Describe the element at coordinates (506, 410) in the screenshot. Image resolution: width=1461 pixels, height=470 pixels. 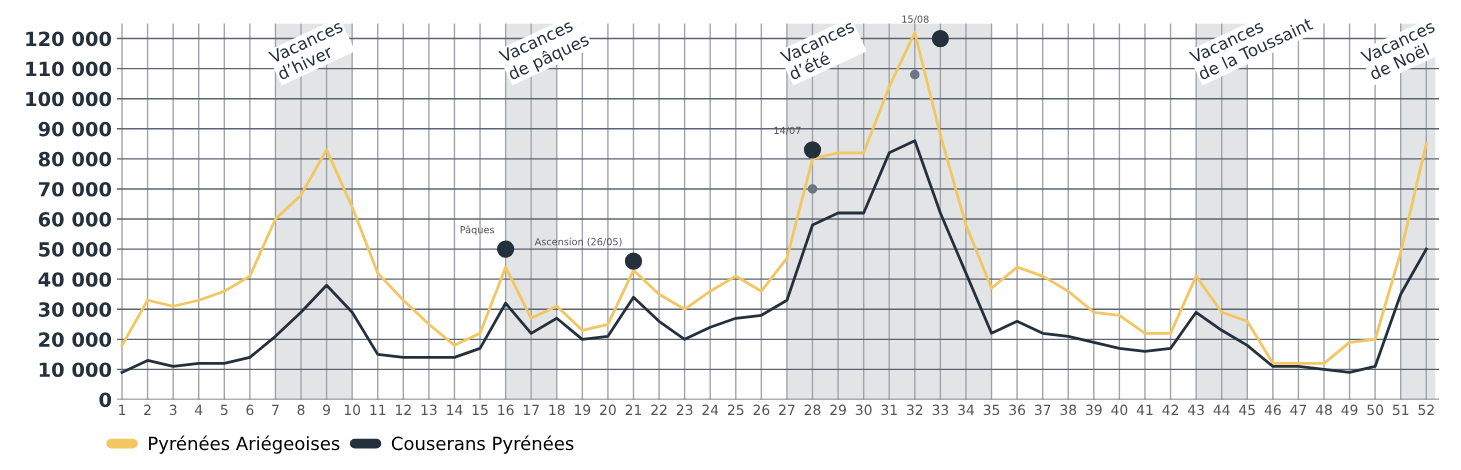
I see `x-tick-label: 16` at that location.